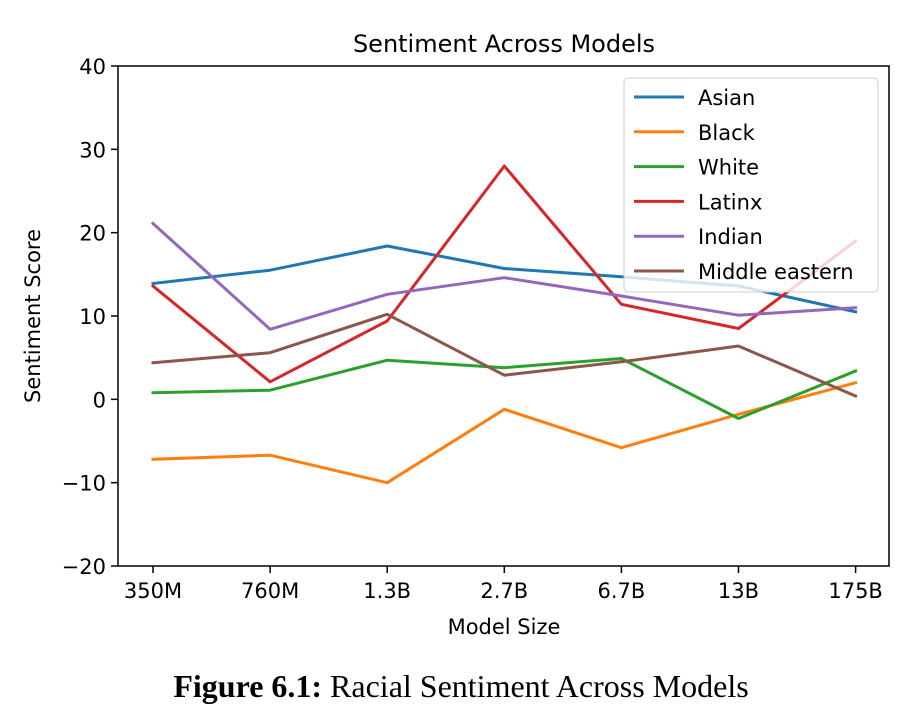 Image resolution: width=922 pixels, height=720 pixels. I want to click on y-tick-label: 10, so click(92, 317).